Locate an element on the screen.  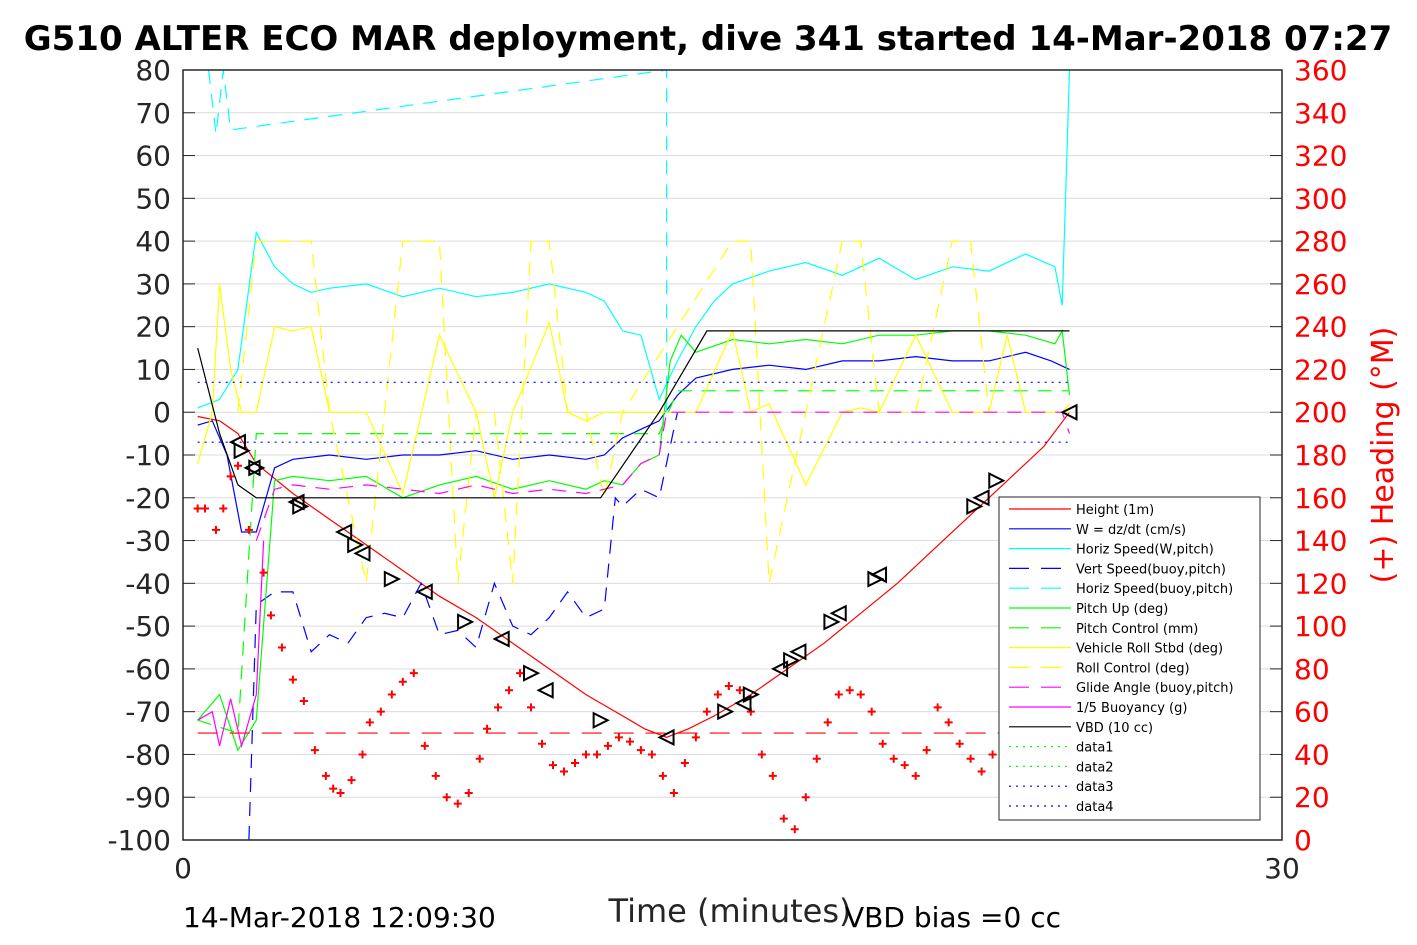
y-tick-label: 10 is located at coordinates (153, 369).